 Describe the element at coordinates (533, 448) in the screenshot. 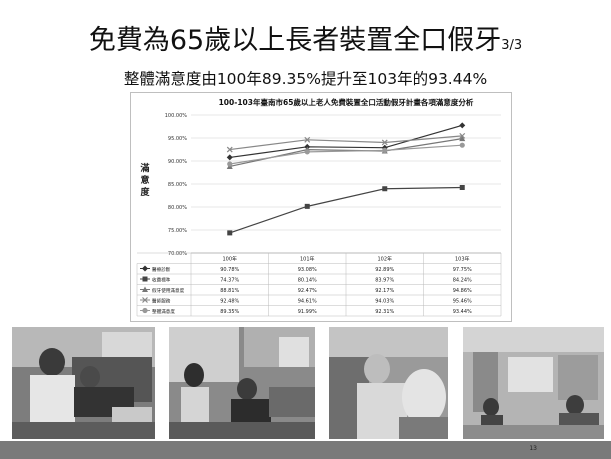

I see `page-number: 13` at that location.